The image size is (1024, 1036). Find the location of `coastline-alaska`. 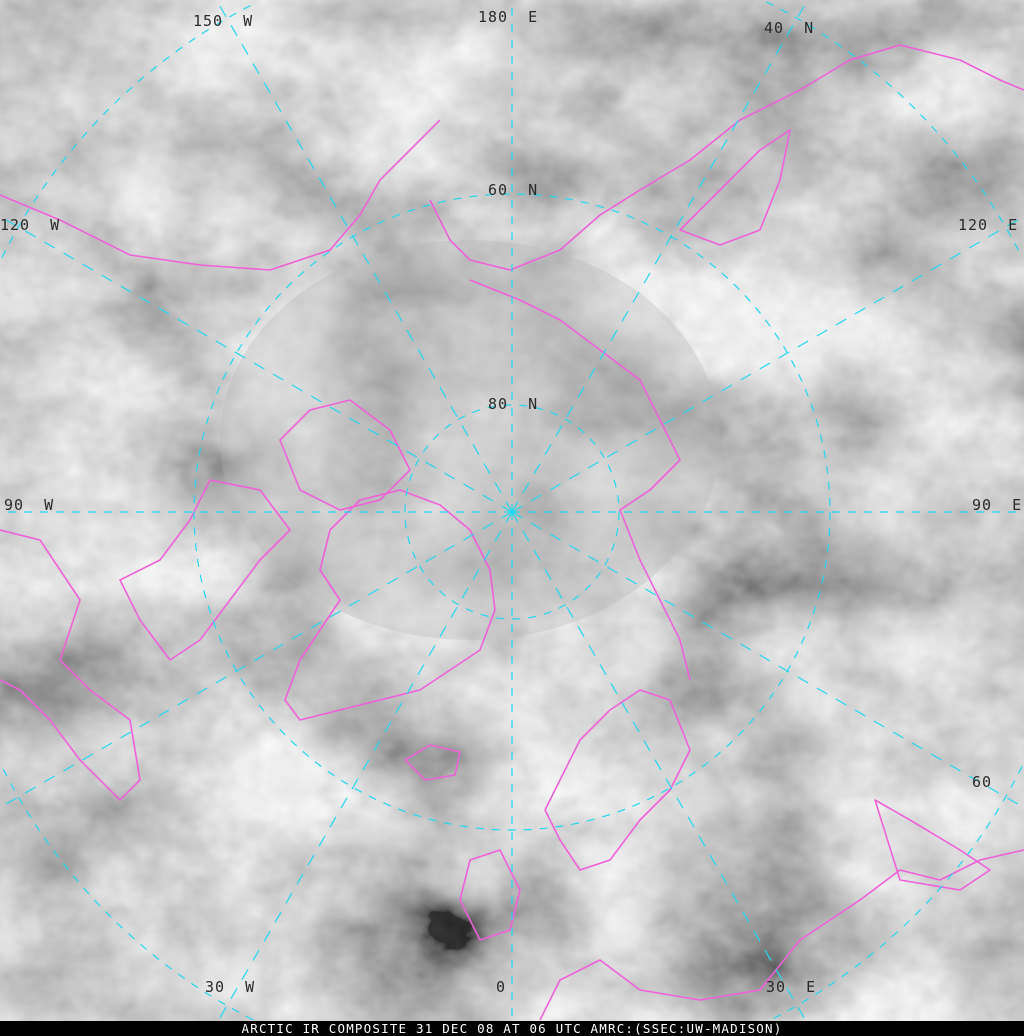

coastline-alaska is located at coordinates (220, 195).